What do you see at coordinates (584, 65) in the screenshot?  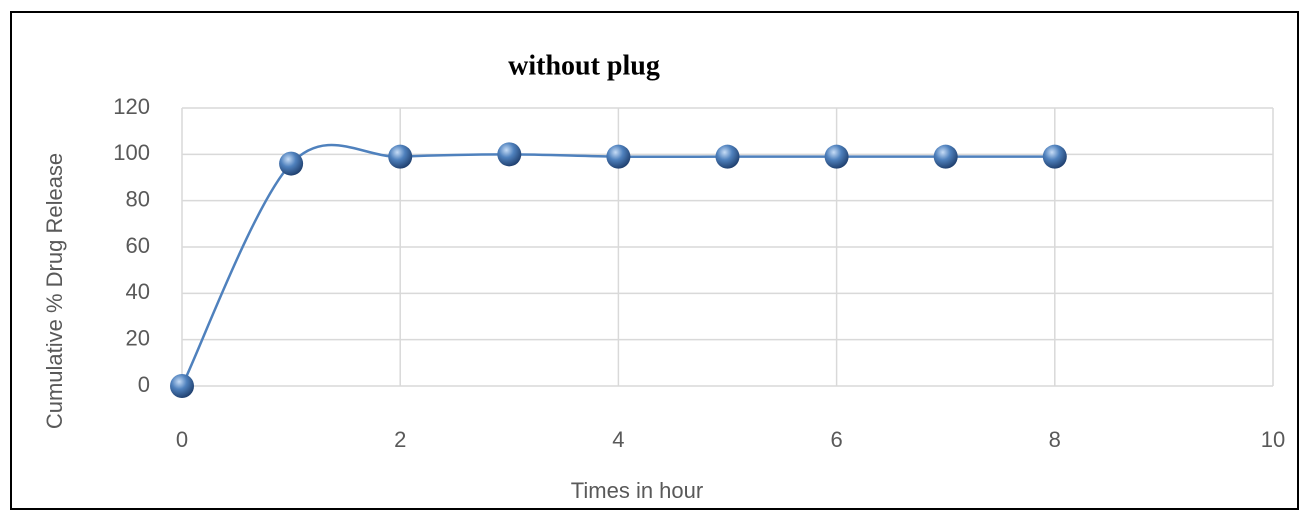 I see `chart-title: without plug` at bounding box center [584, 65].